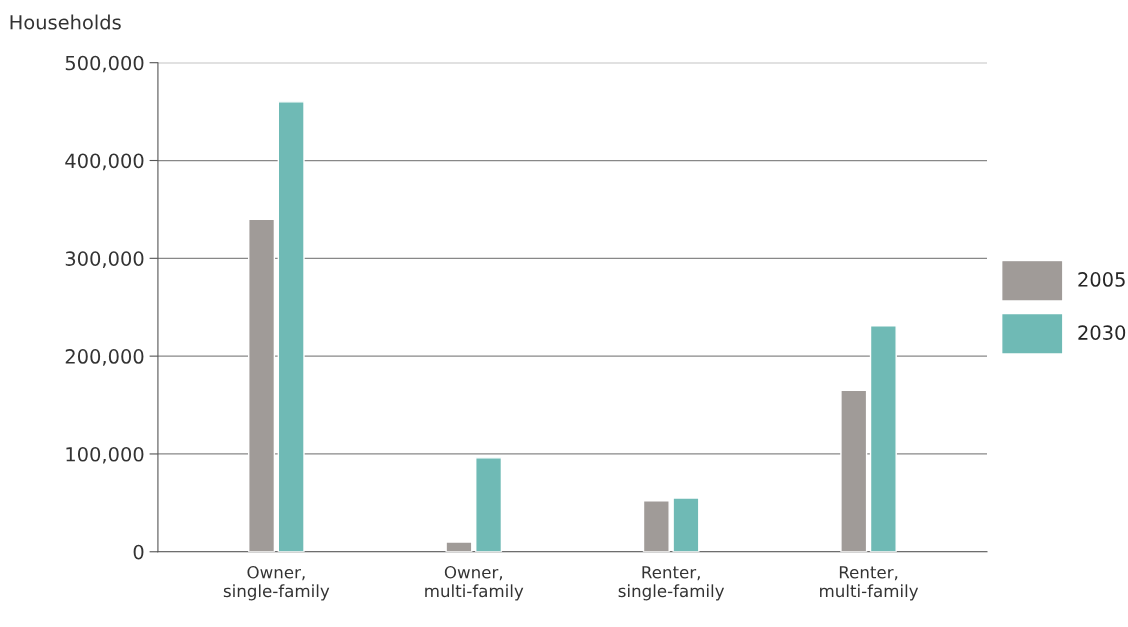 Image resolution: width=1128 pixels, height=627 pixels. Describe the element at coordinates (869, 583) in the screenshot. I see `x-tick-label: Renter, multi-family` at that location.